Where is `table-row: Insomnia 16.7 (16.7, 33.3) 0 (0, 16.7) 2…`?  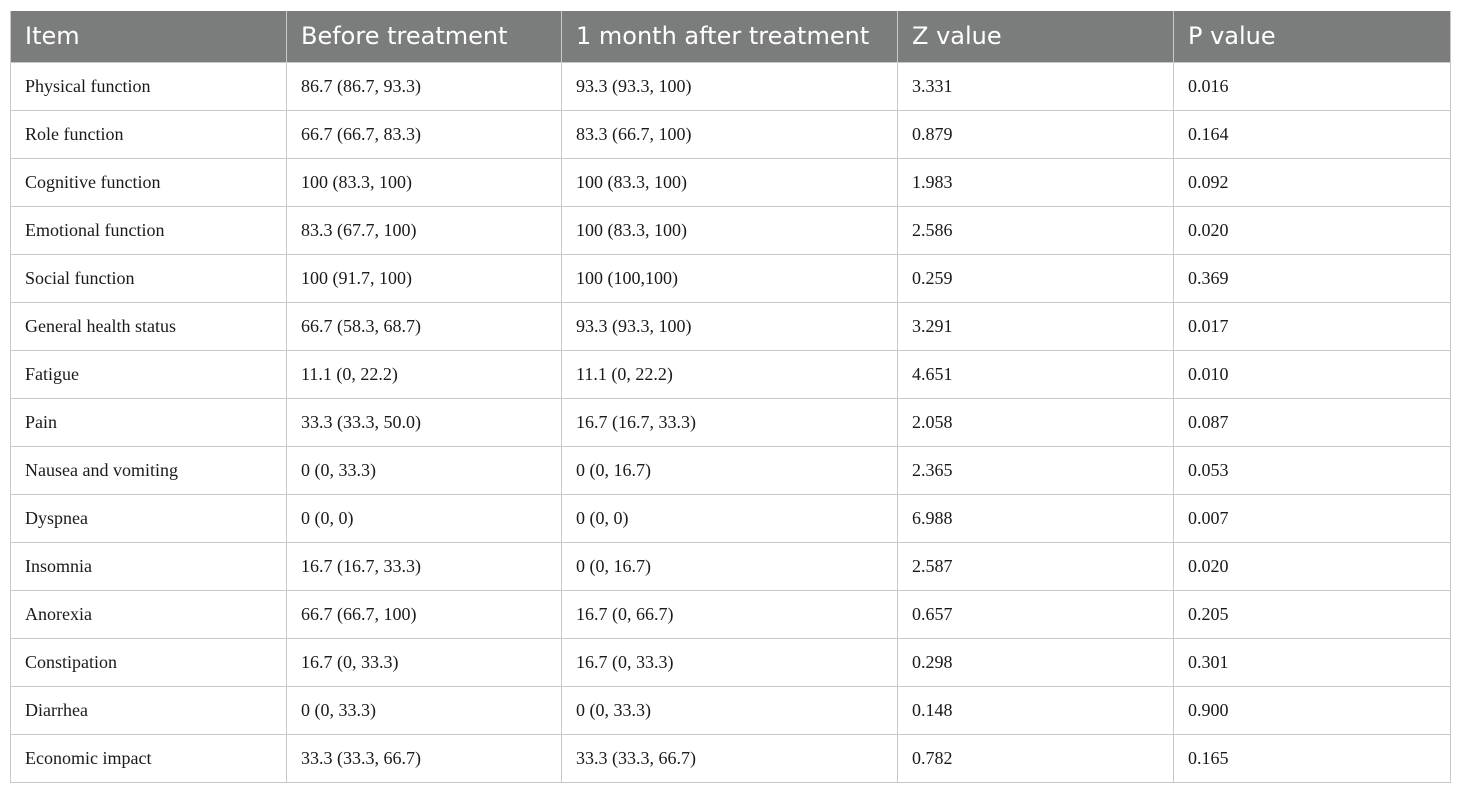
table-row: Insomnia 16.7 (16.7, 33.3) 0 (0, 16.7) 2… is located at coordinates (730, 566).